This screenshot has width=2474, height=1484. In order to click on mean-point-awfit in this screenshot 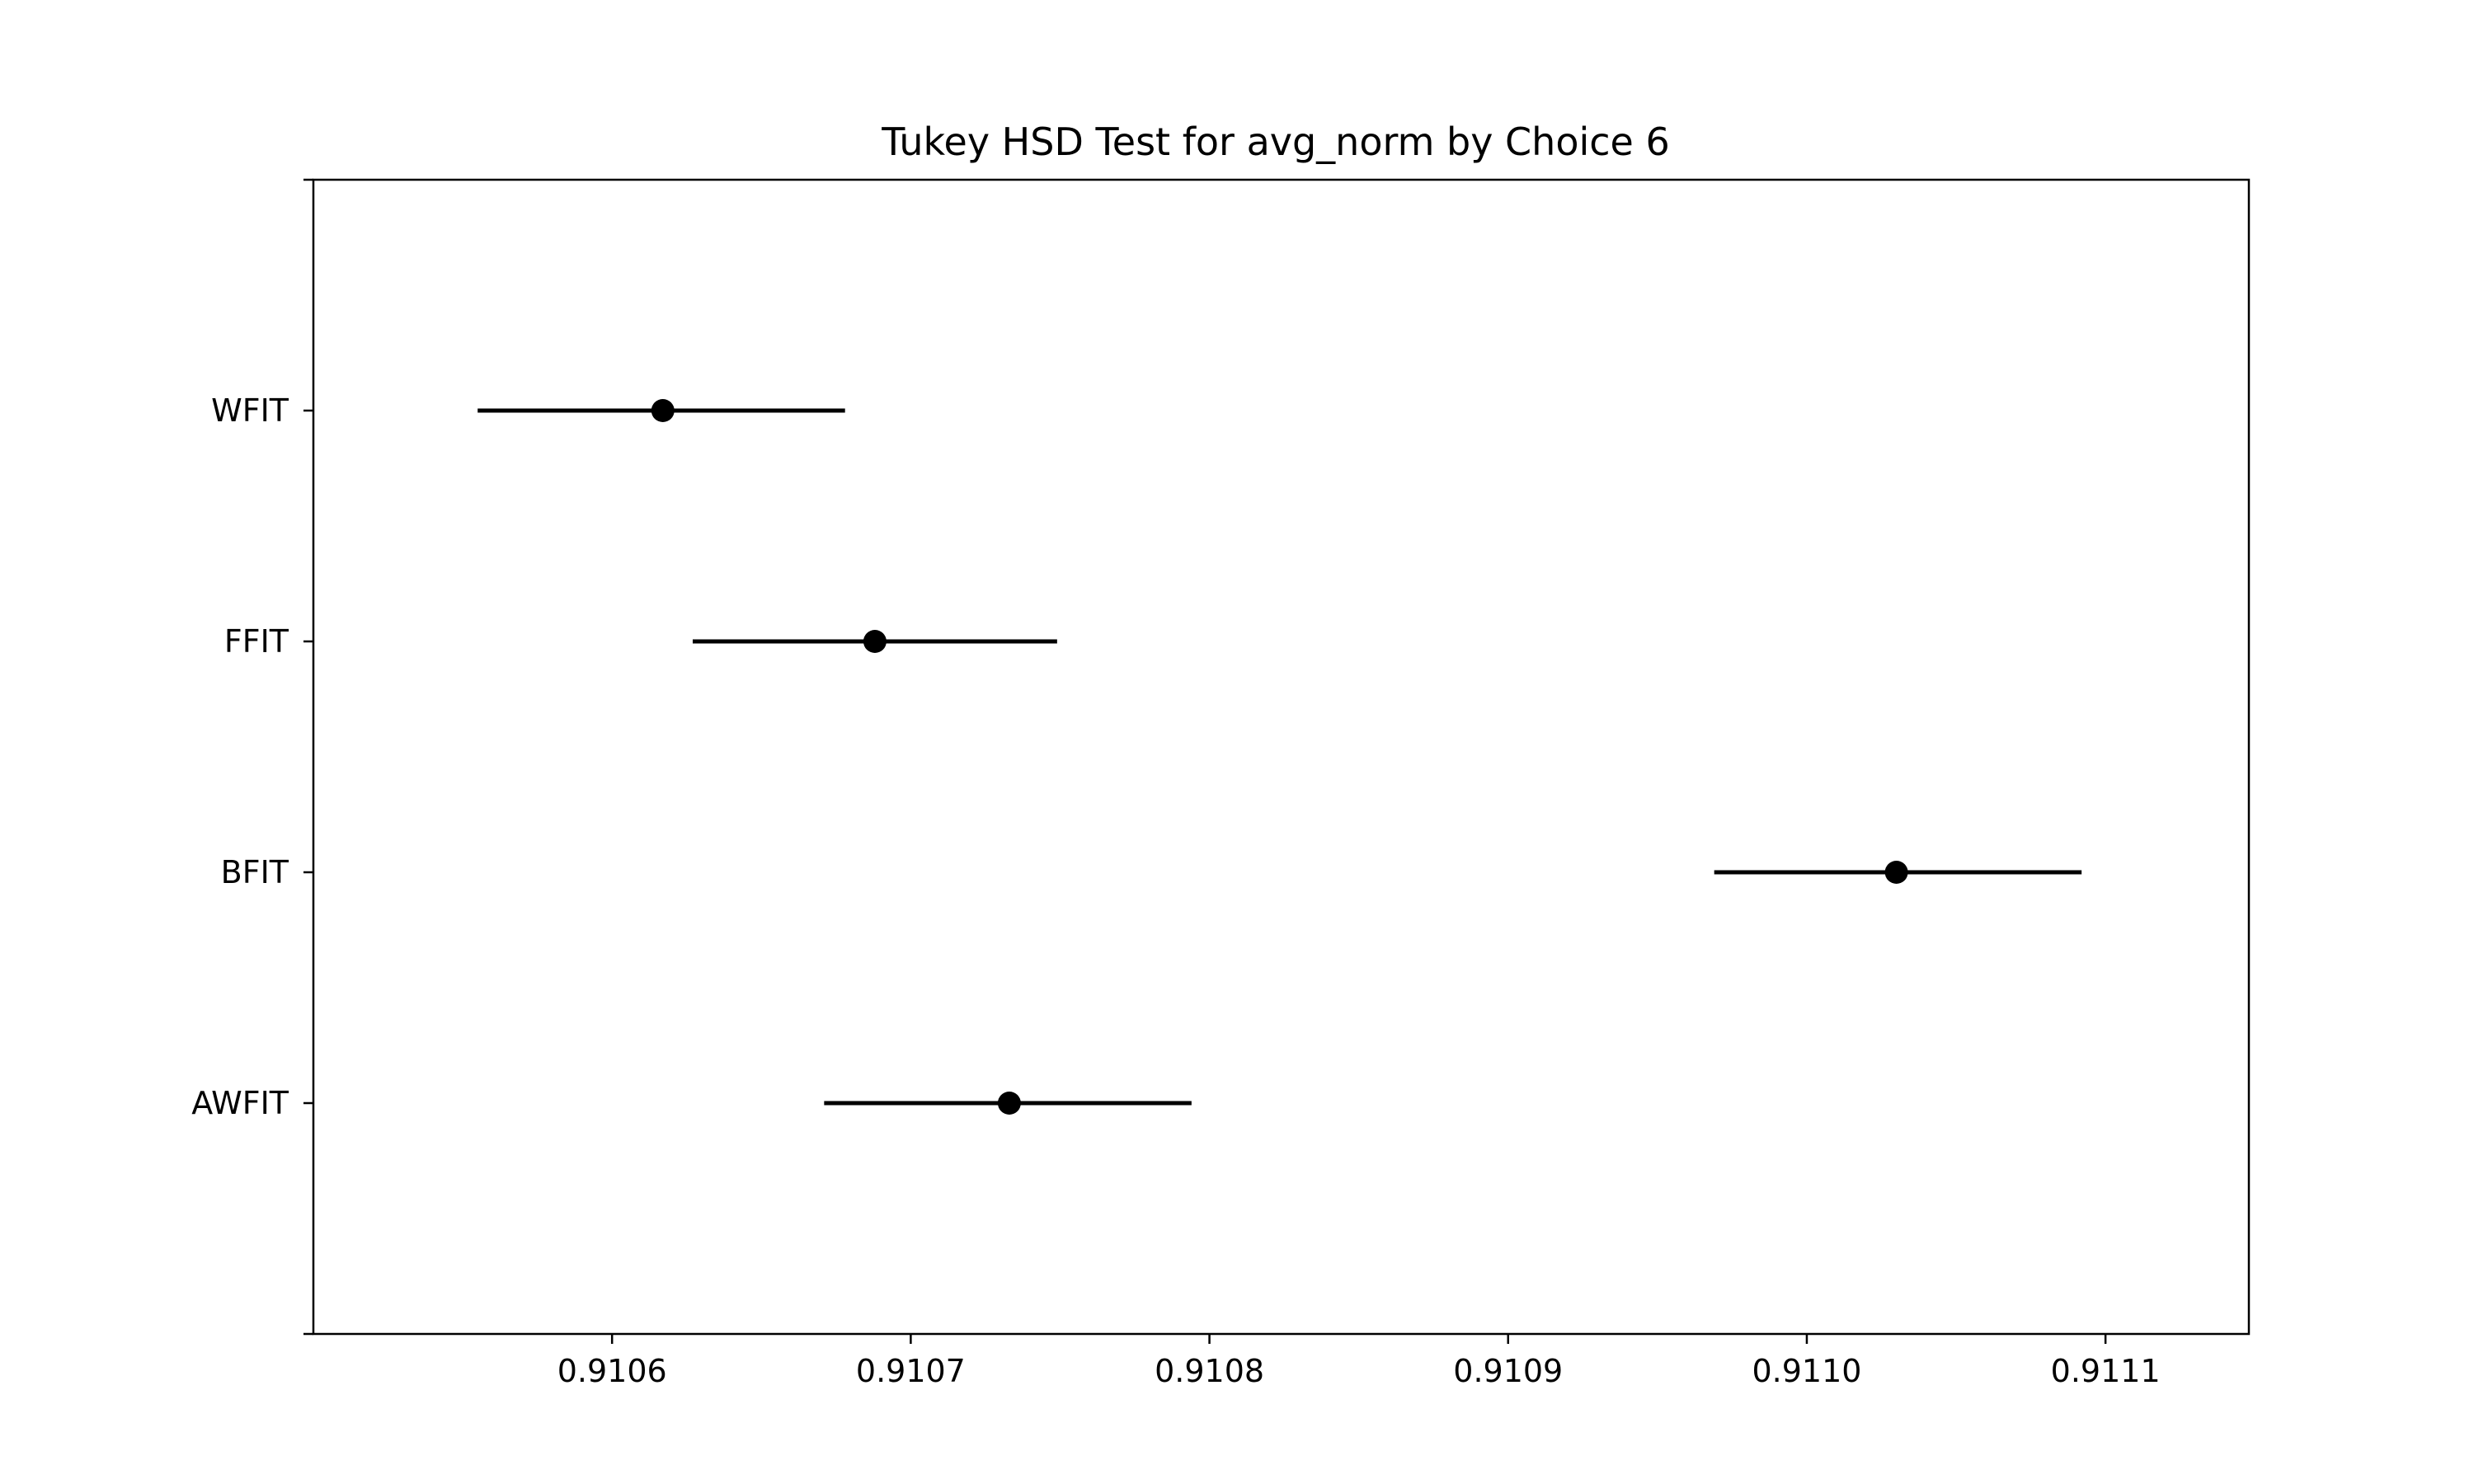, I will do `click(1009, 1103)`.